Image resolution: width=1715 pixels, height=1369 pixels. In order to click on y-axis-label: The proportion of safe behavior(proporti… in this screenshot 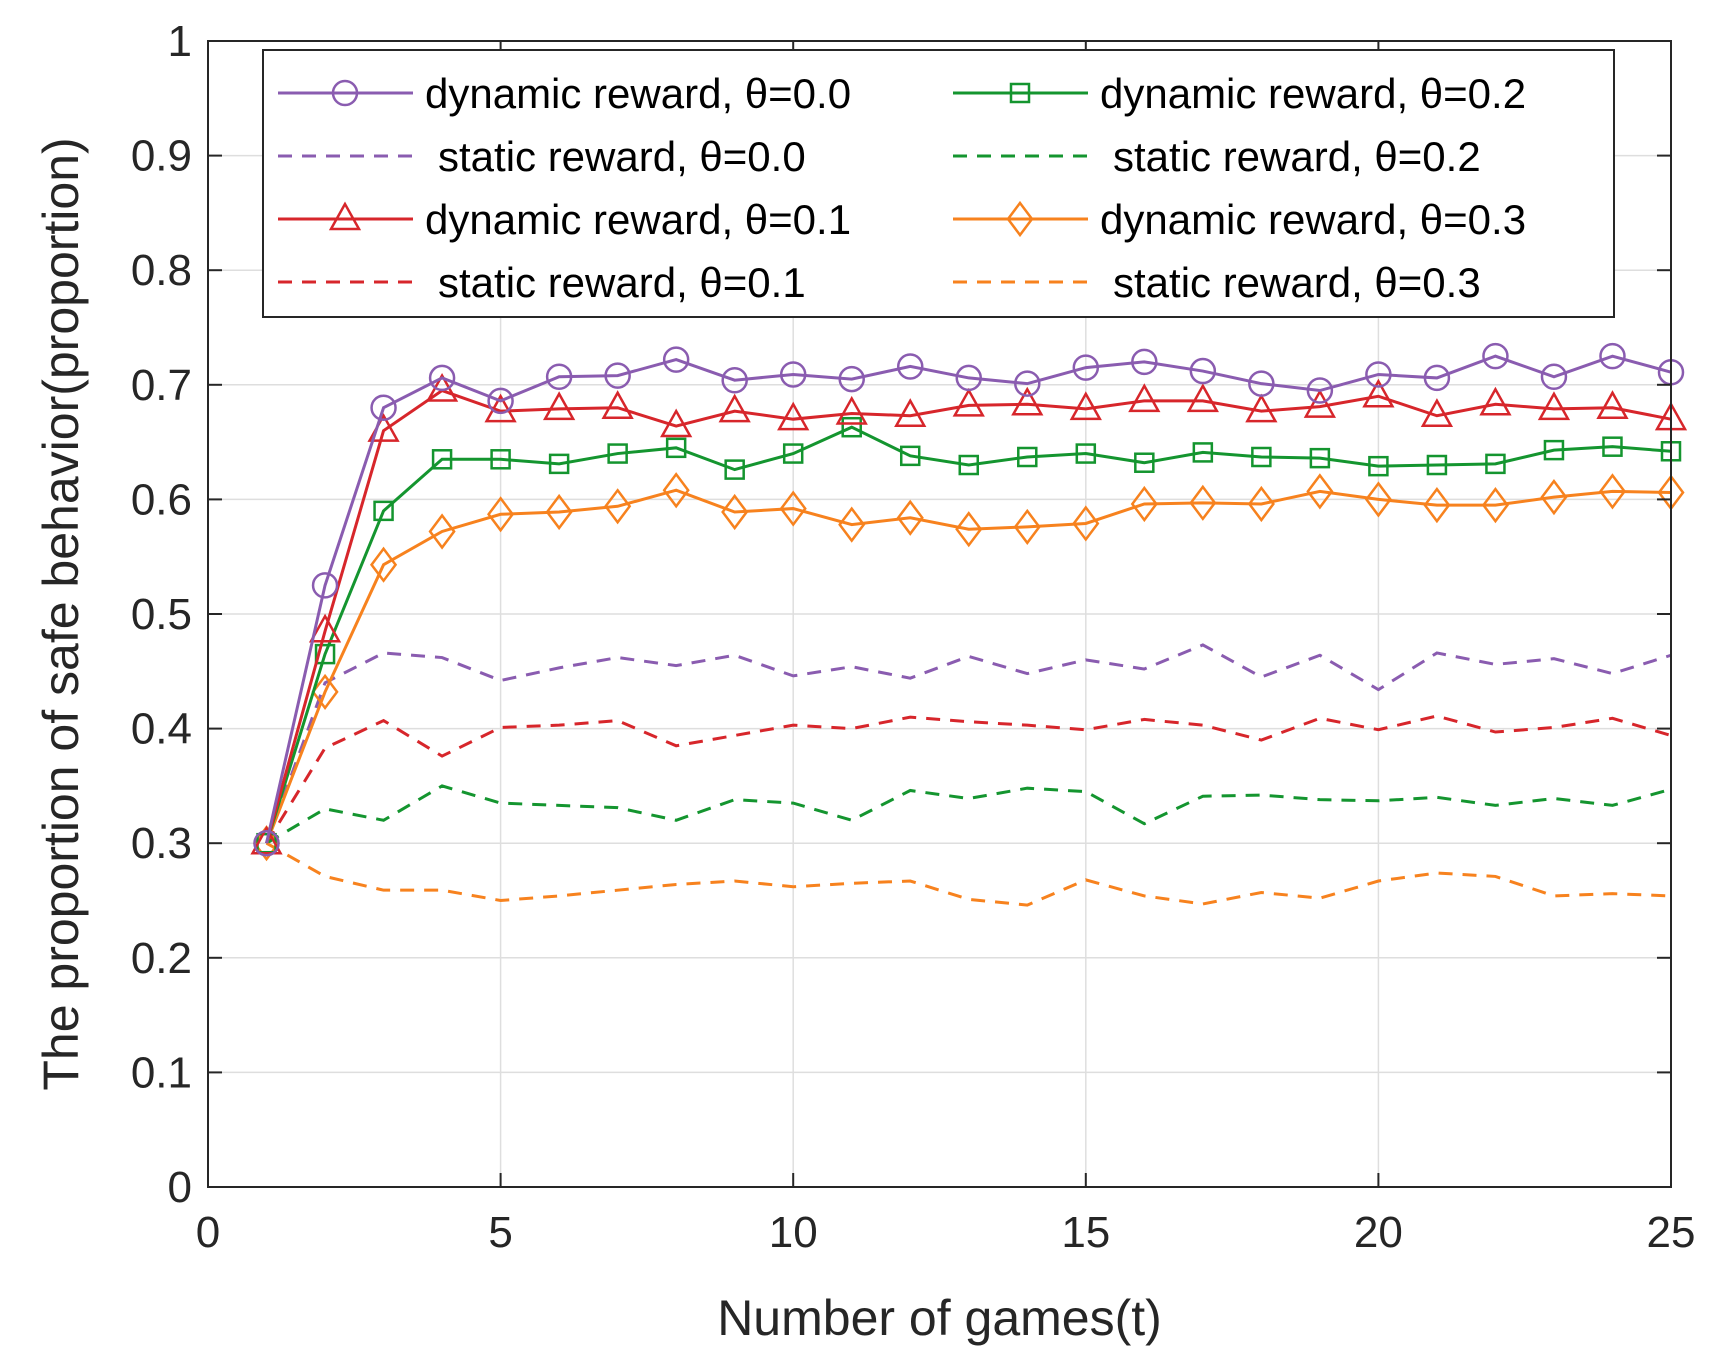, I will do `click(61, 613)`.